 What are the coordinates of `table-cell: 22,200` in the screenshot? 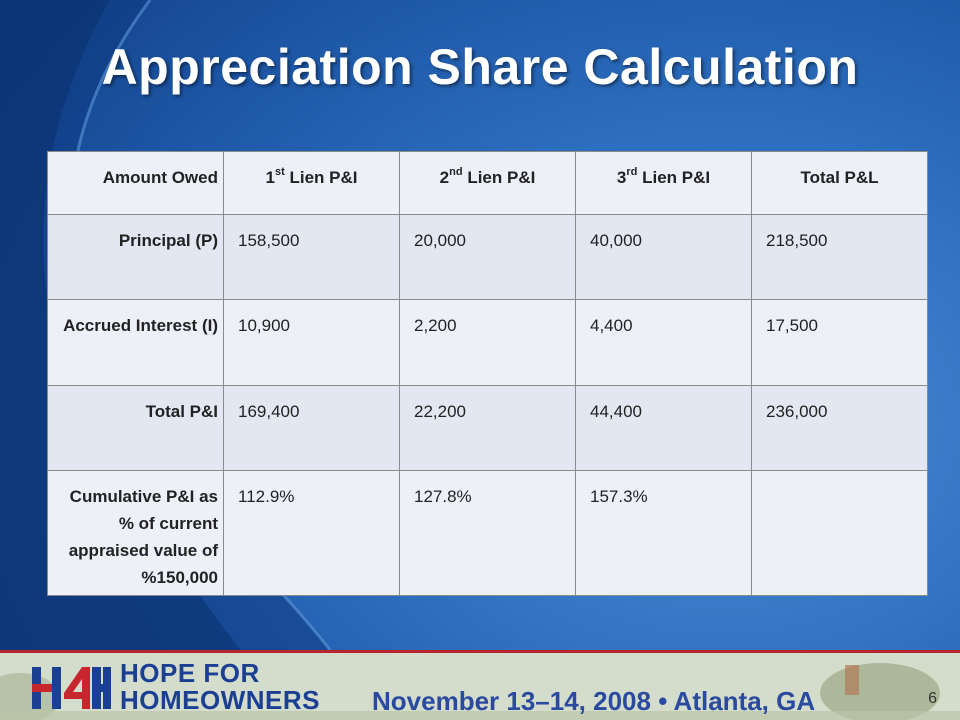 It's located at (487, 427).